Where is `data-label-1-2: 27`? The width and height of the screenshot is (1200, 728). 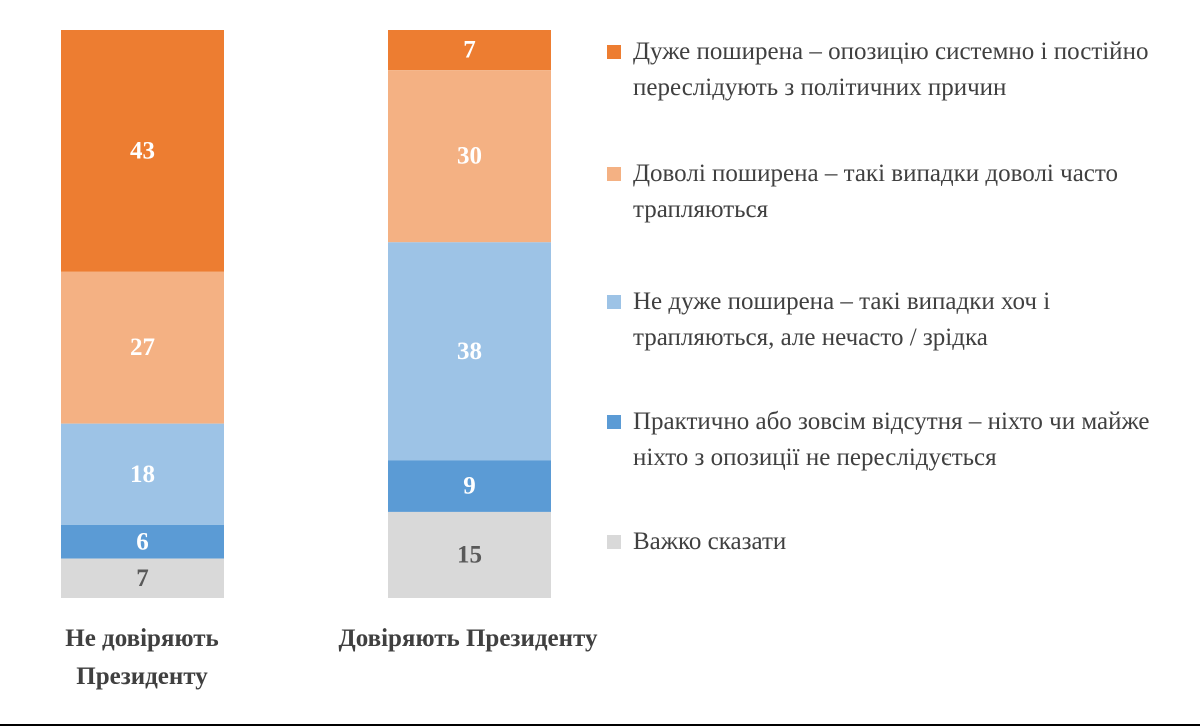
data-label-1-2: 27 is located at coordinates (142, 347).